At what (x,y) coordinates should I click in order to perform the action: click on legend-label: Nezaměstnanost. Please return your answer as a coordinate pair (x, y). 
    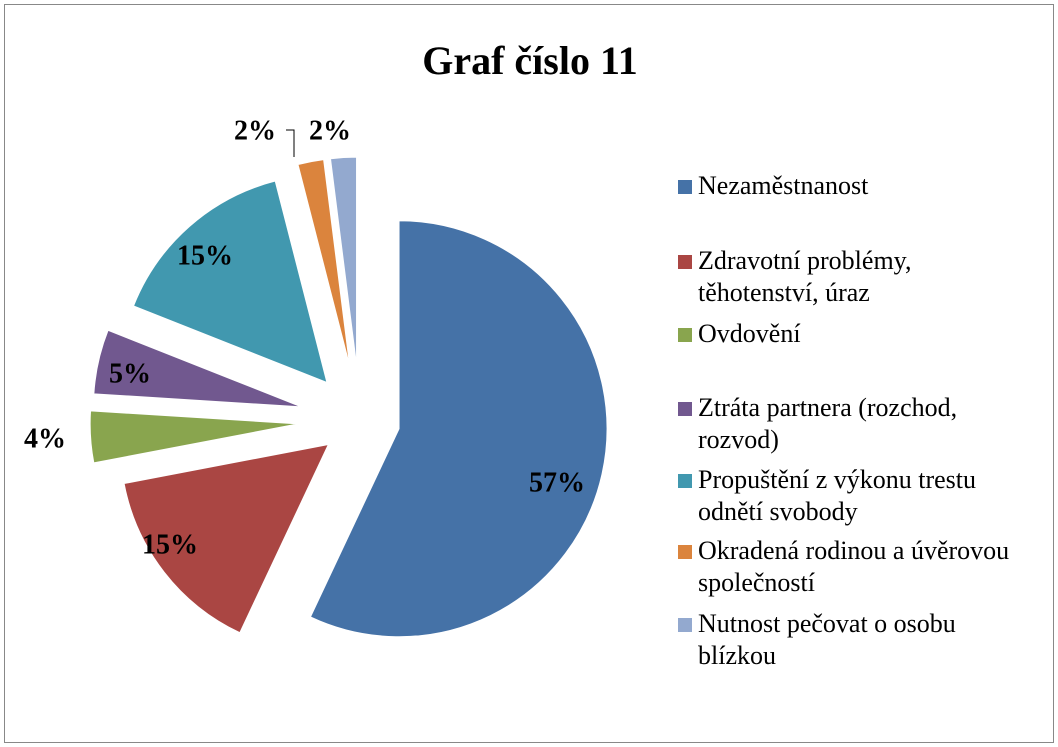
    Looking at the image, I should click on (783, 185).